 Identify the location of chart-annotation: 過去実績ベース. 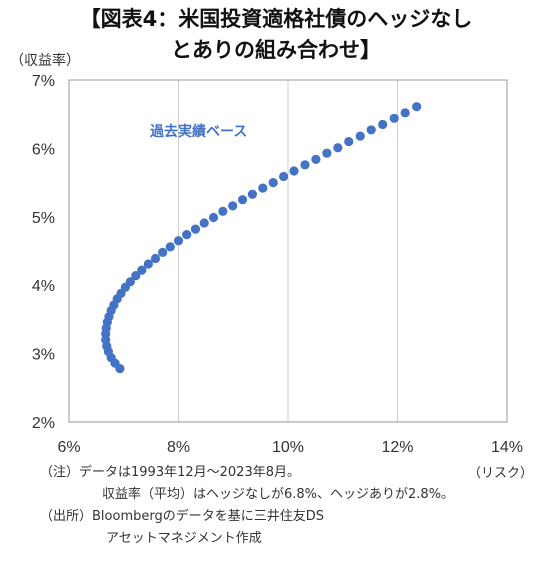
(198, 131).